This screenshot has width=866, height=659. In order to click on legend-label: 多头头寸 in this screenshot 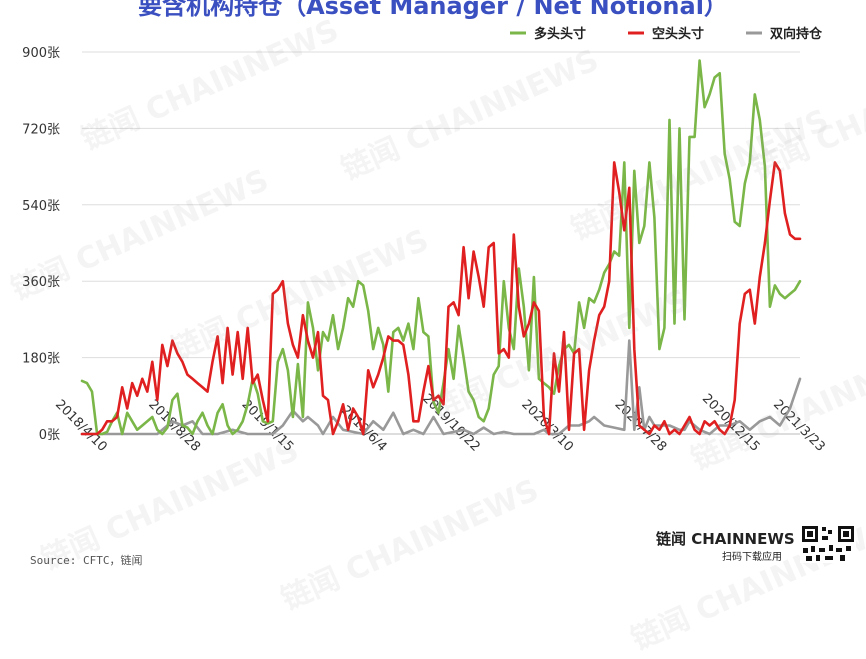, I will do `click(560, 34)`.